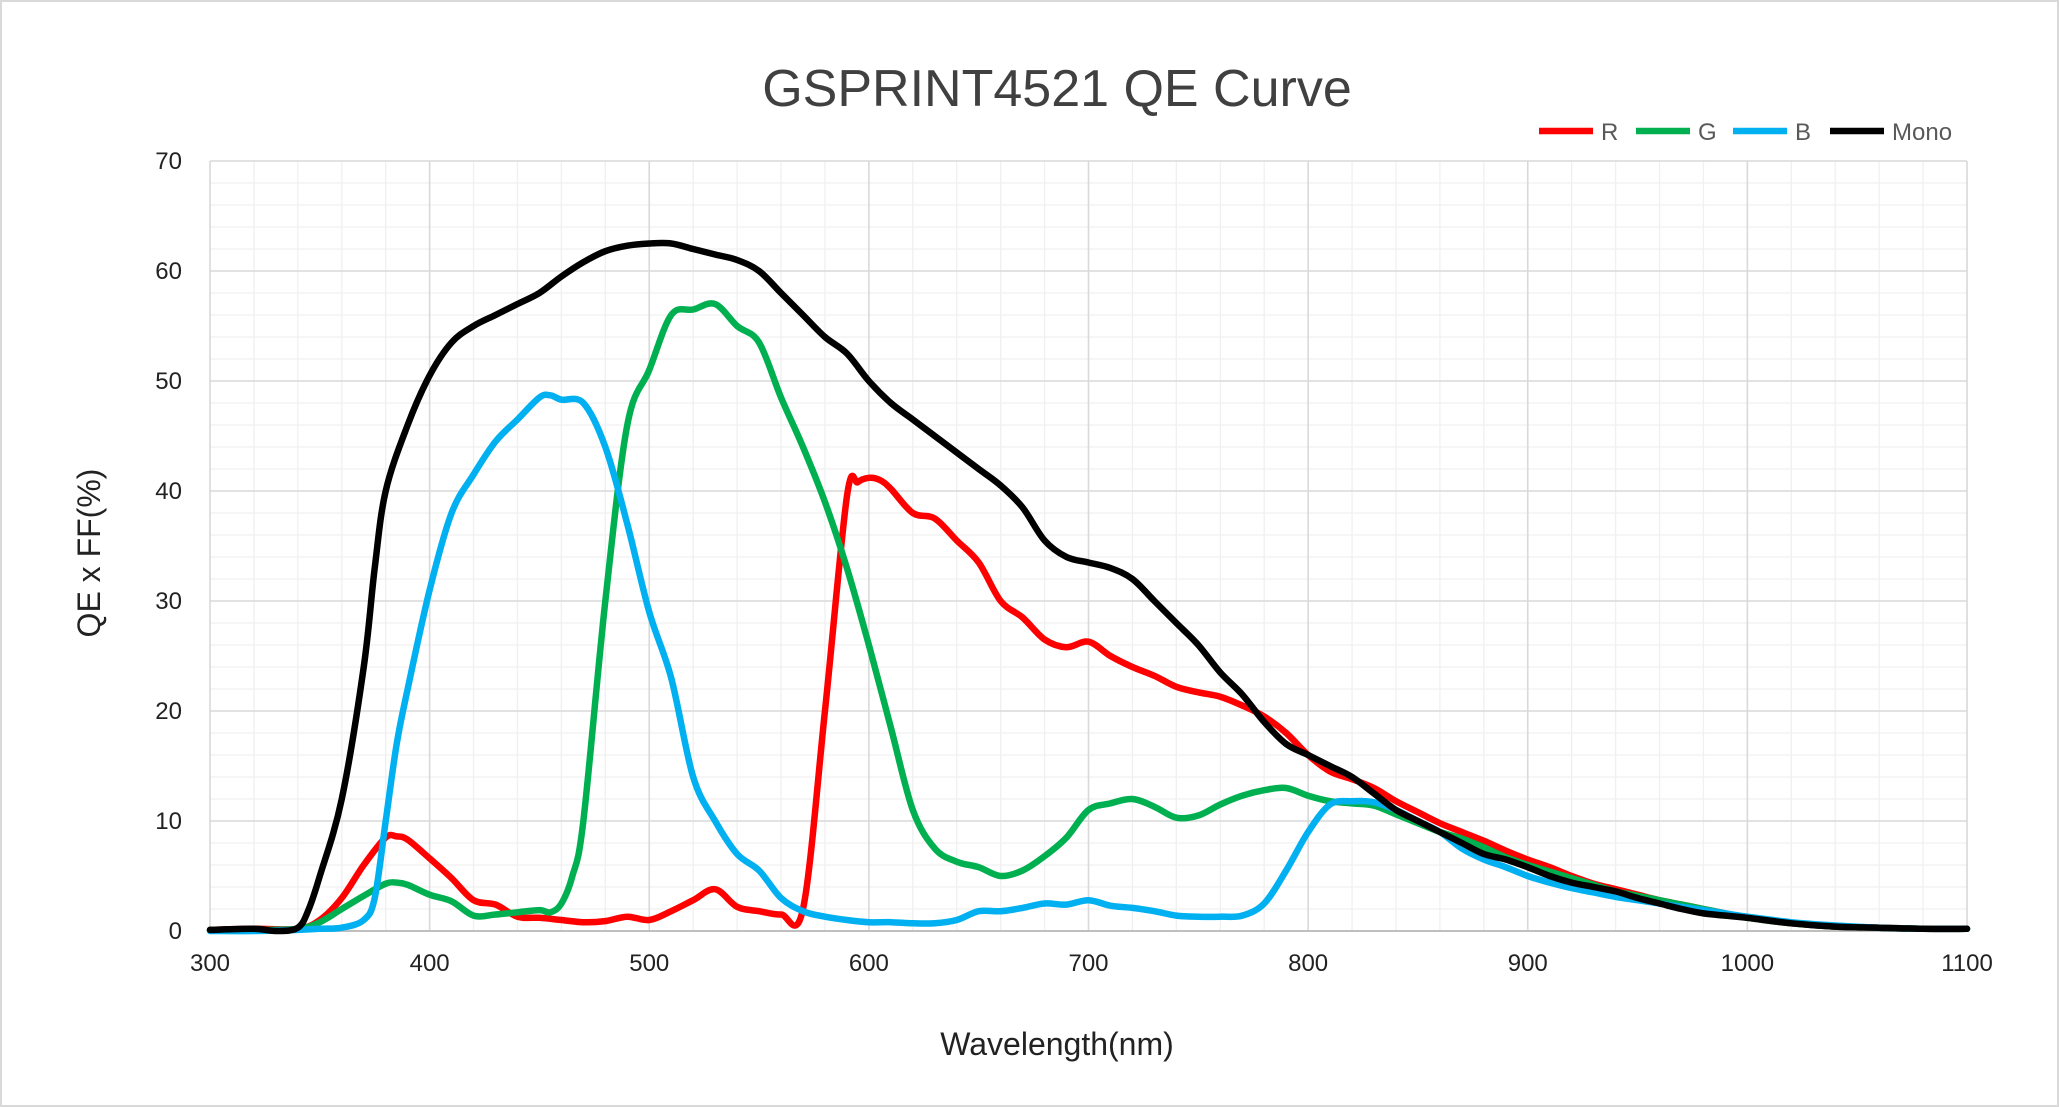 This screenshot has width=2059, height=1107. Describe the element at coordinates (1922, 132) in the screenshot. I see `legend-label-mono: Mono` at that location.